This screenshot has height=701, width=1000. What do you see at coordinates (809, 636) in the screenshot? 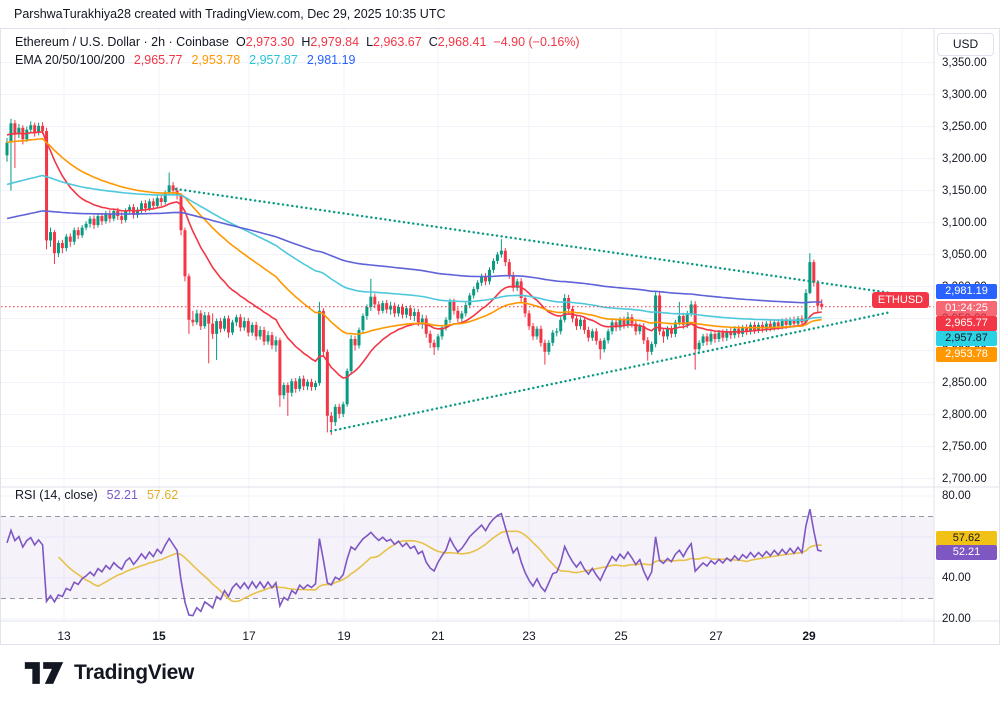
I see `time-tick-label: 29` at bounding box center [809, 636].